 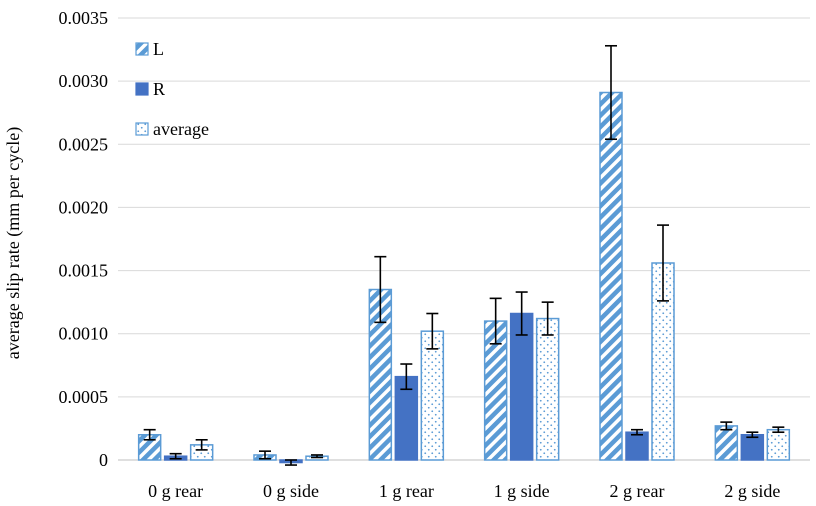 I want to click on y-axis-title: average slip rate (mm per cycle), so click(x=13, y=243).